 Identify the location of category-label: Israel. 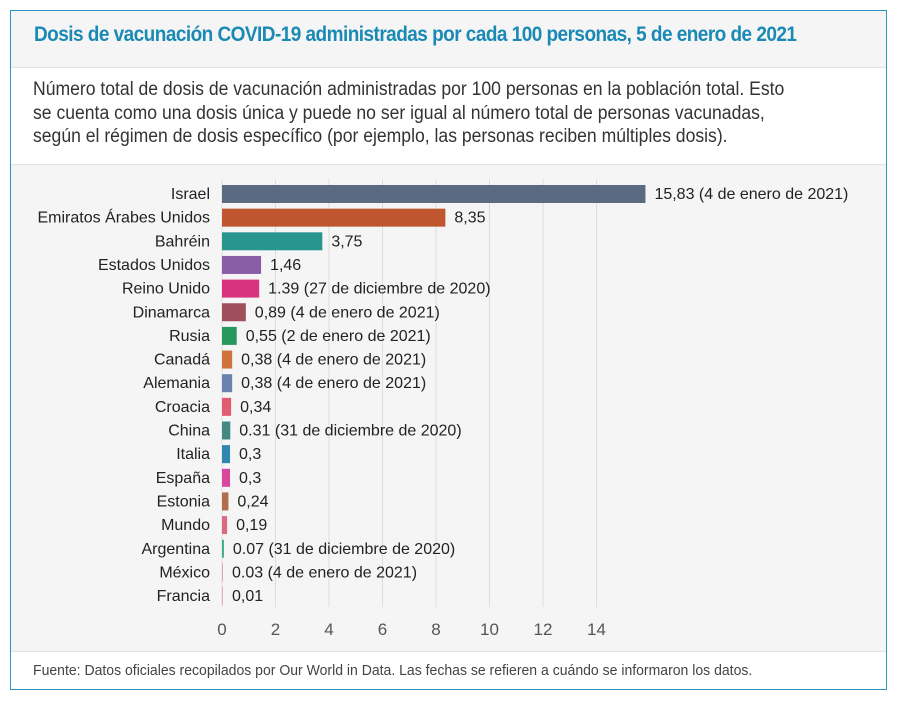
(190, 194).